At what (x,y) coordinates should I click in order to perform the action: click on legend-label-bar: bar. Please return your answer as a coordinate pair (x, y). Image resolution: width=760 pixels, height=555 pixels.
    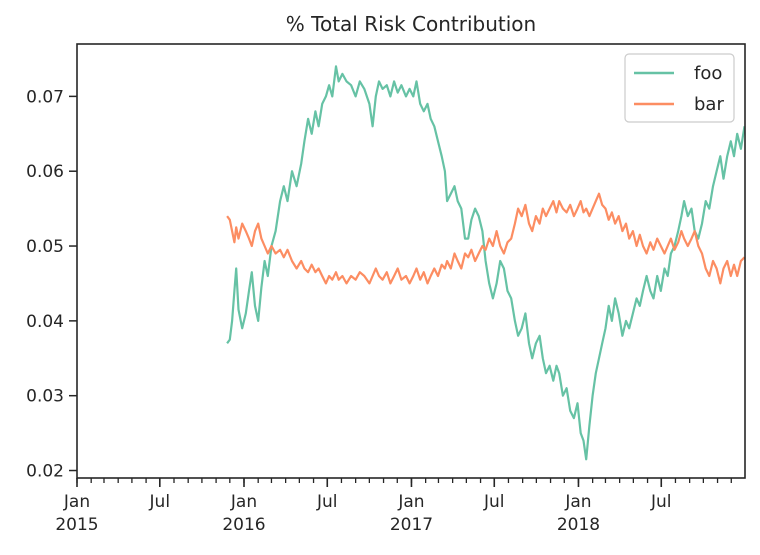
    Looking at the image, I should click on (709, 104).